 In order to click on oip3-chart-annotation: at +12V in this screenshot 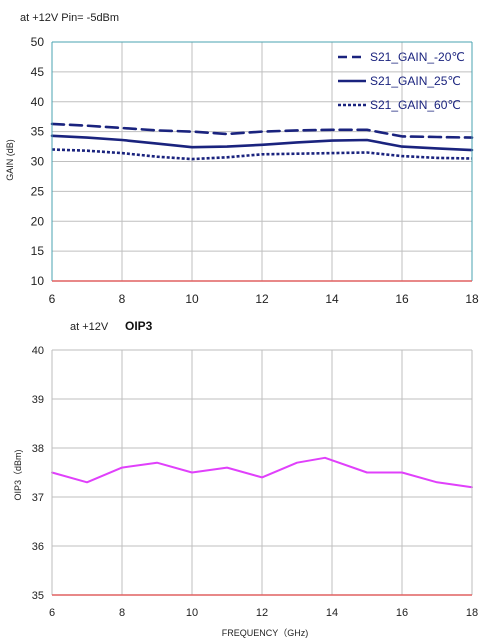, I will do `click(89, 327)`.